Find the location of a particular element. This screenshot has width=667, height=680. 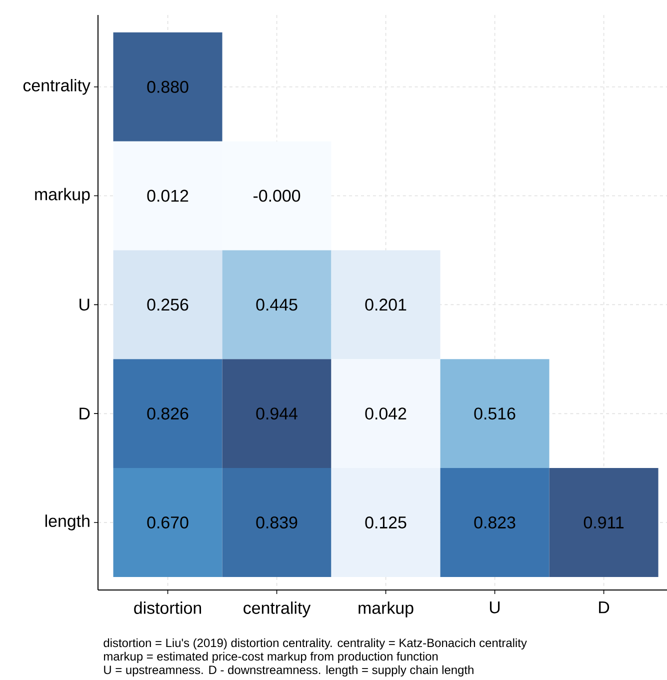

data-label: 0.839 is located at coordinates (277, 522).